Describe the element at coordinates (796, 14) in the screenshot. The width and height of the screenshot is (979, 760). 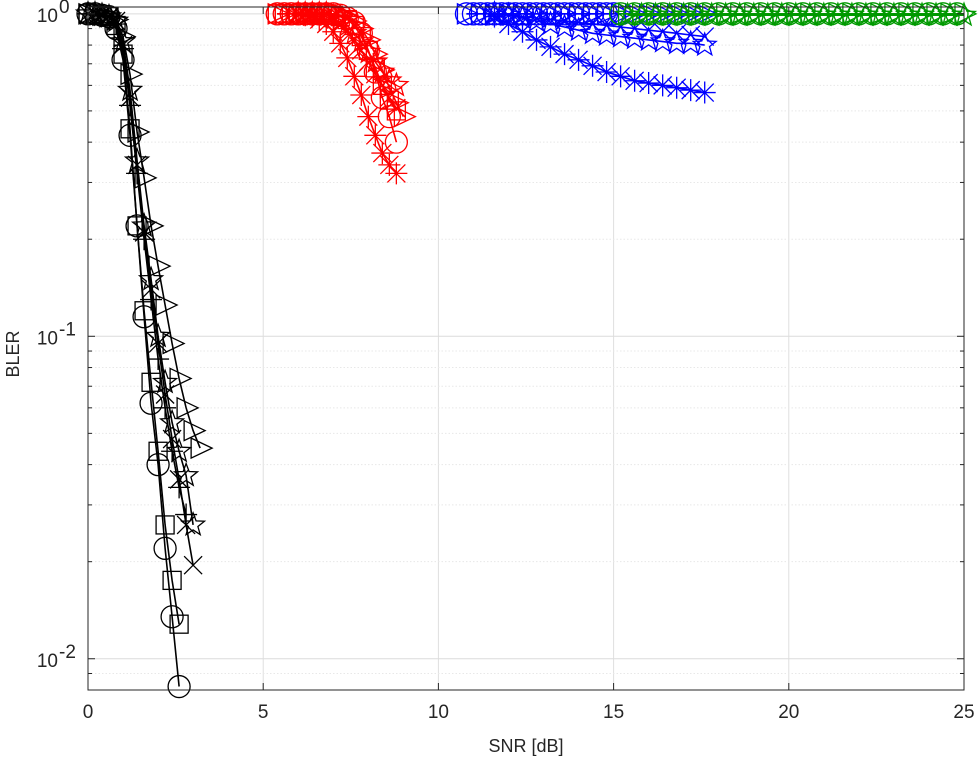
I see `series-green-star` at that location.